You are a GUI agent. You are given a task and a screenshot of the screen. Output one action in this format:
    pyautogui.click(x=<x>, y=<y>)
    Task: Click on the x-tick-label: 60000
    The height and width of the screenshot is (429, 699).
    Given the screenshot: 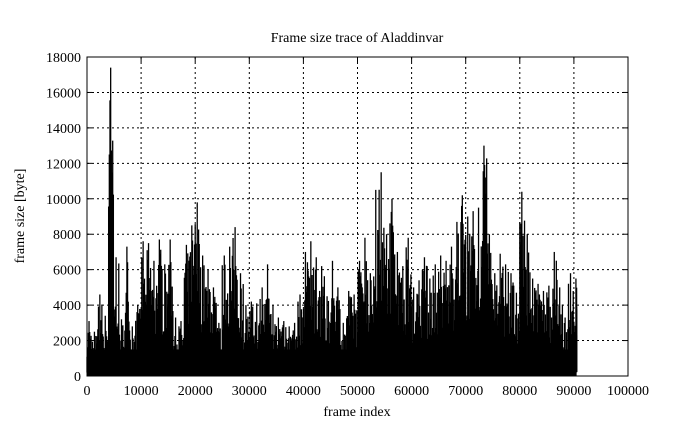 What is the action you would take?
    pyautogui.click(x=411, y=391)
    